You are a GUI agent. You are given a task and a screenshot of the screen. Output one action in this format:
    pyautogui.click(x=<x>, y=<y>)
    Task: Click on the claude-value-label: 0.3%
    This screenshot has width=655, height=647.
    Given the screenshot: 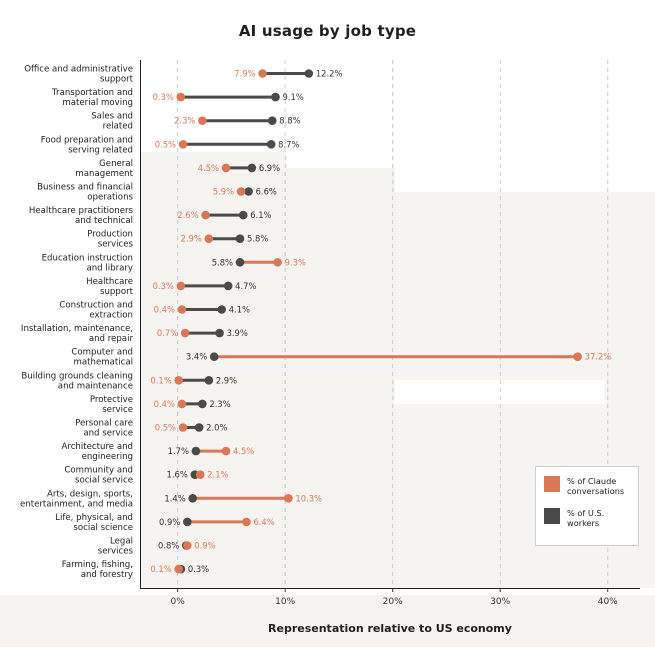 What is the action you would take?
    pyautogui.click(x=163, y=286)
    